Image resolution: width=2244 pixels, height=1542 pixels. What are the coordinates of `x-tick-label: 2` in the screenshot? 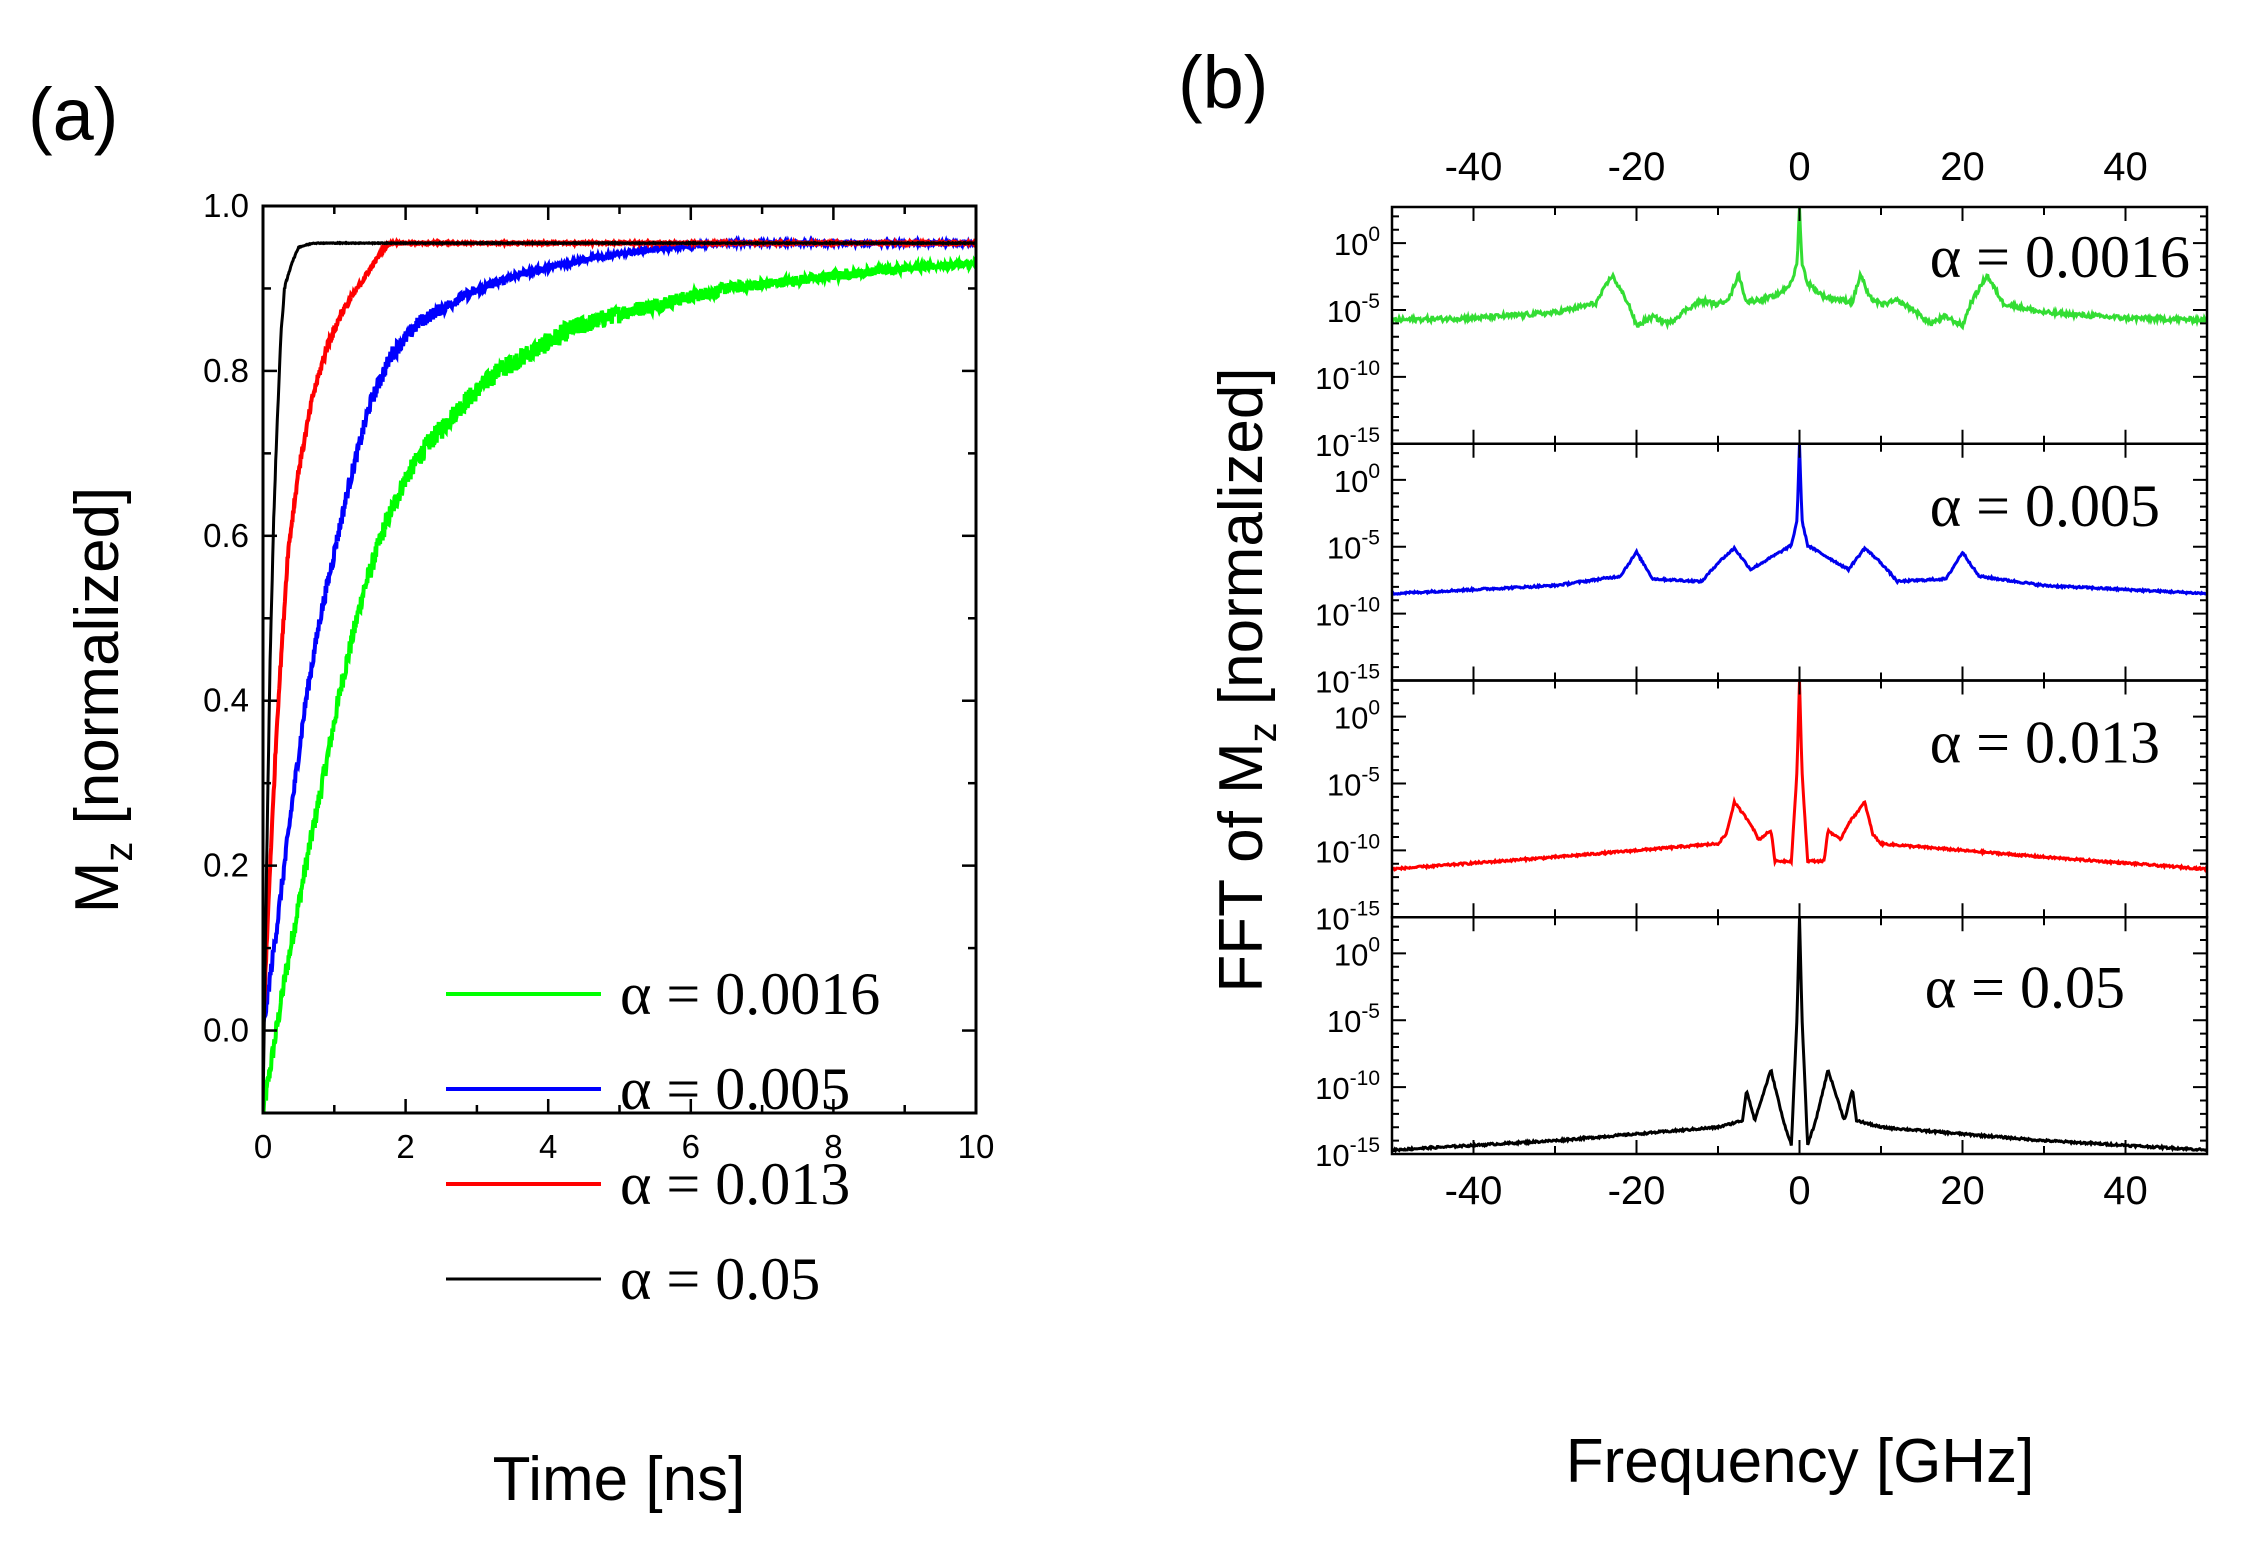 It's located at (405, 1146).